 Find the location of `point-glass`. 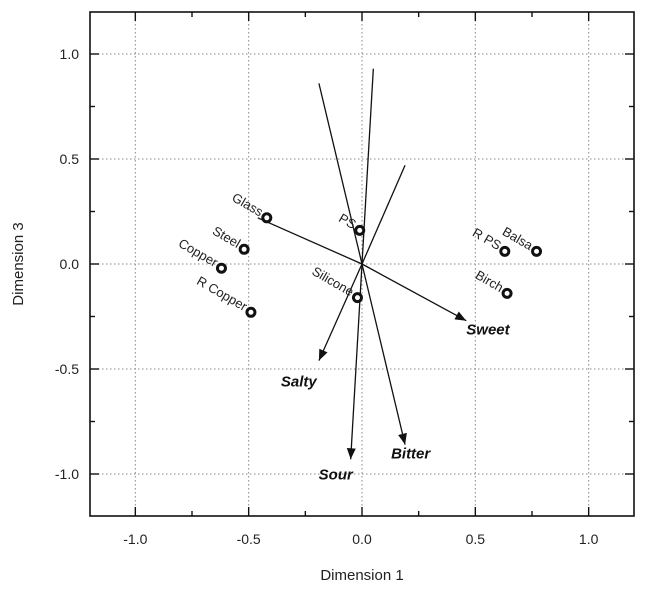

point-glass is located at coordinates (267, 218).